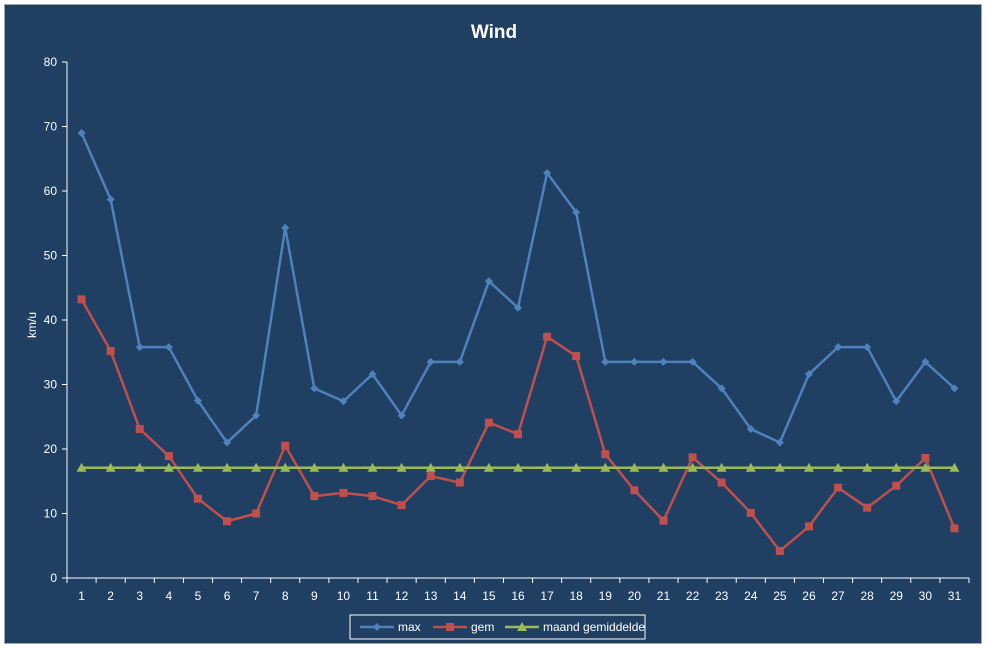 Image resolution: width=987 pixels, height=648 pixels. I want to click on x-tick-label: 23, so click(722, 596).